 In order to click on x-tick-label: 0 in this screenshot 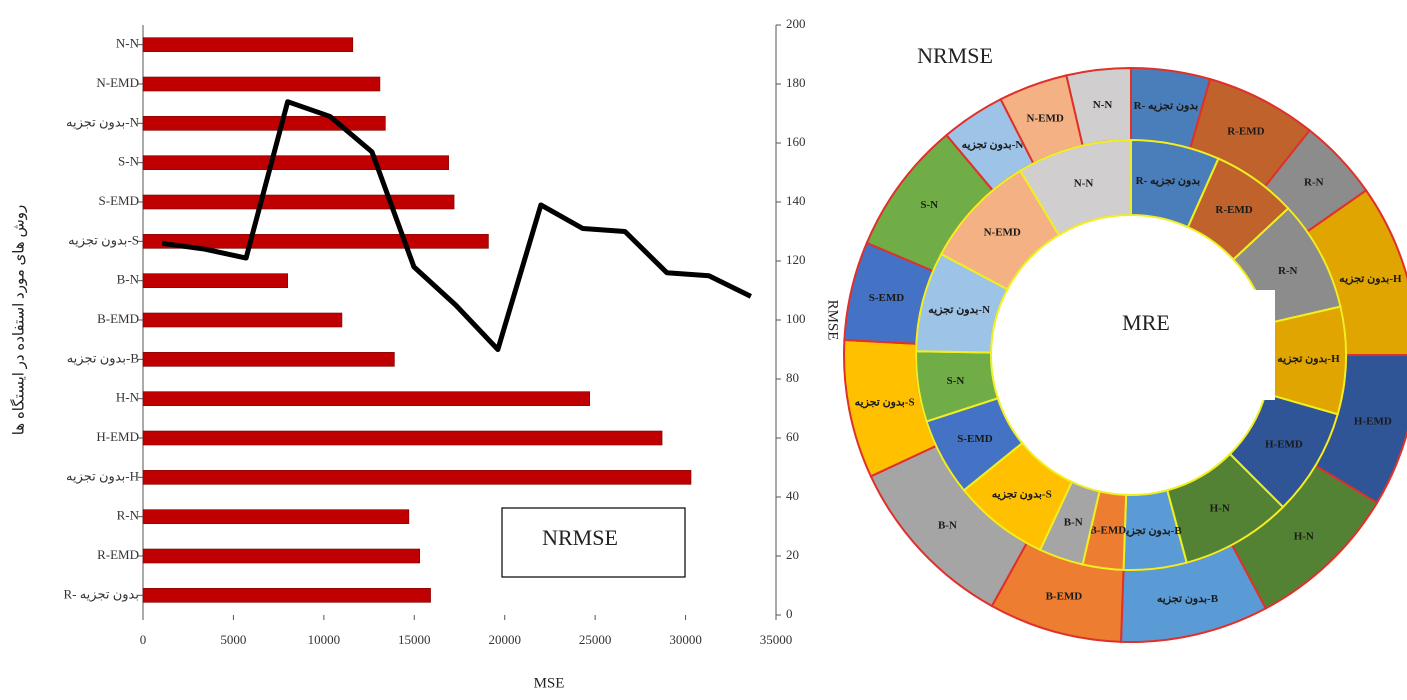, I will do `click(143, 639)`.